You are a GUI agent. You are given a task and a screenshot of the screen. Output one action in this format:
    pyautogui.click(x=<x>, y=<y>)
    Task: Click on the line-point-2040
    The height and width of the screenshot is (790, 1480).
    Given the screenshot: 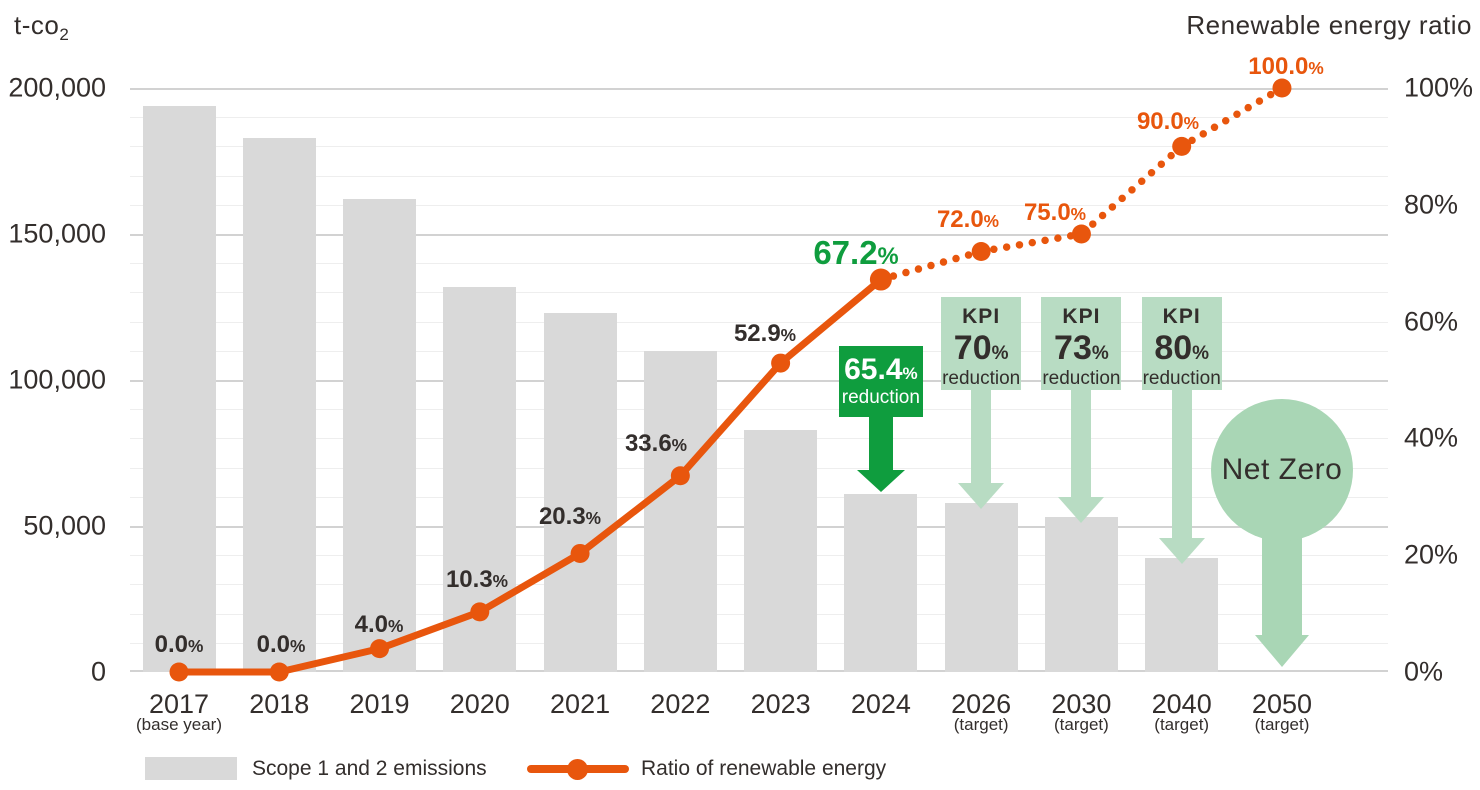 What is the action you would take?
    pyautogui.click(x=1182, y=146)
    